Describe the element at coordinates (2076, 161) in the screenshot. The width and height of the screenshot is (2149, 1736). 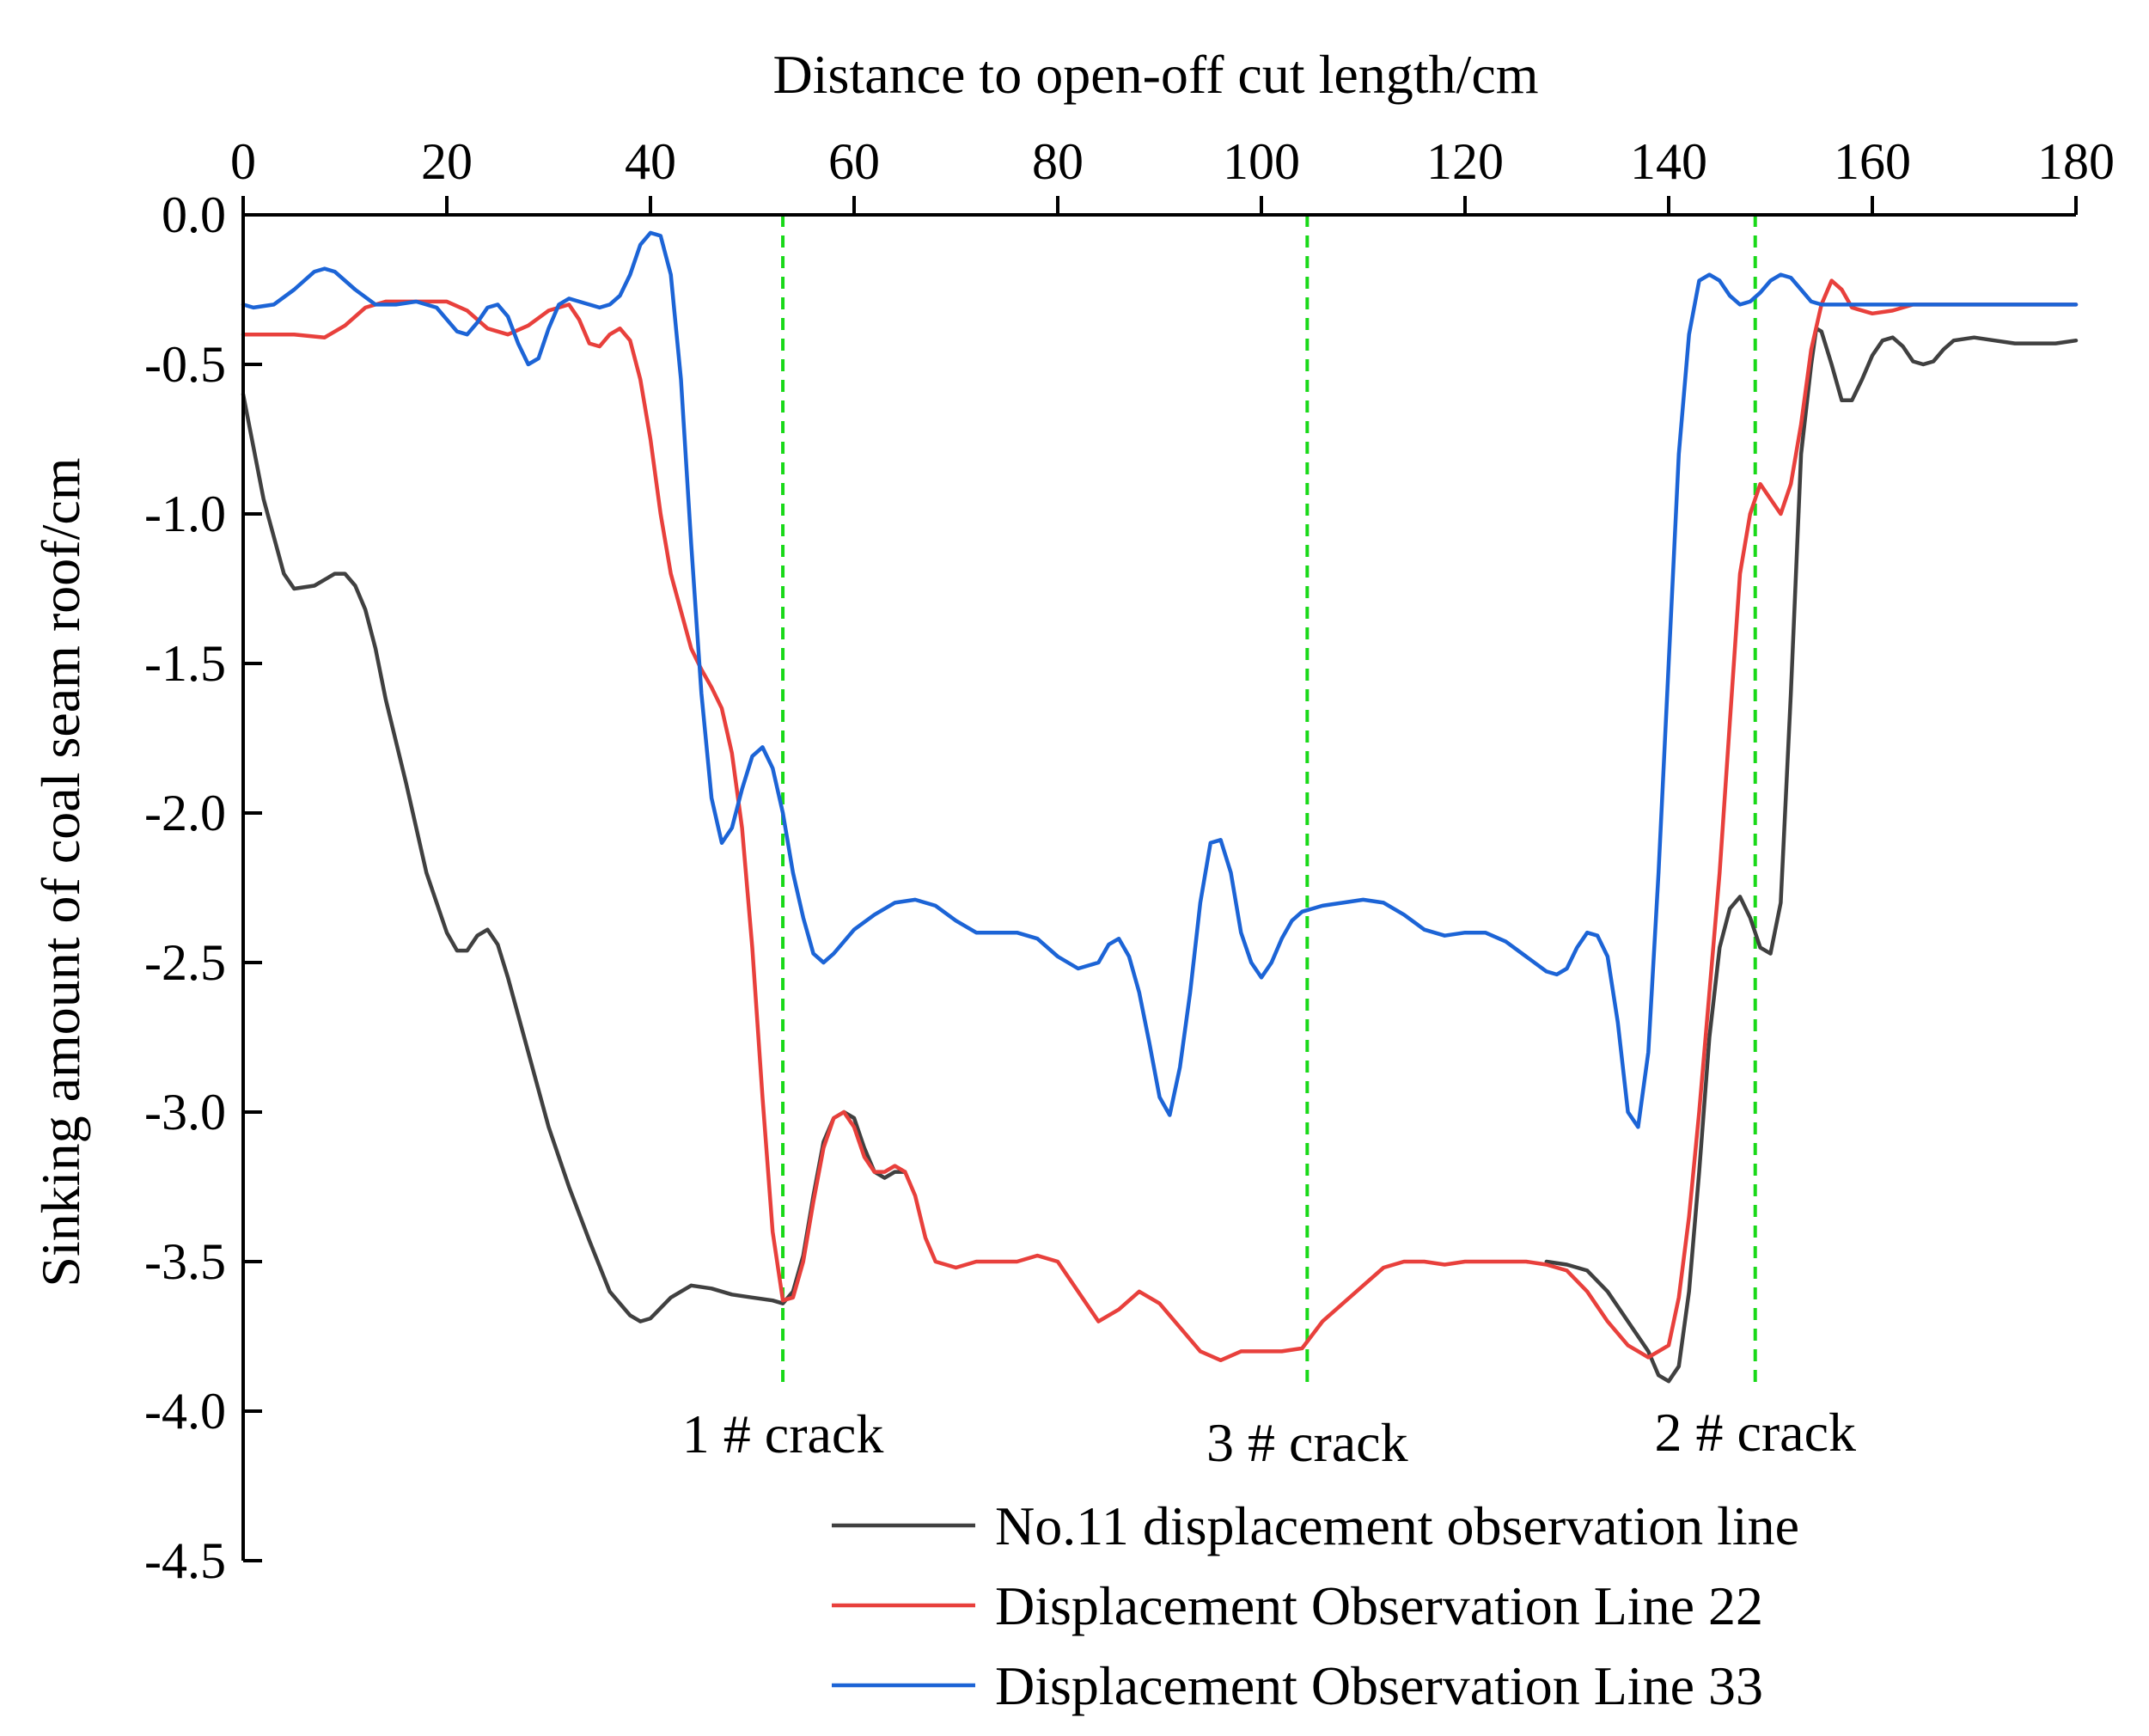
I see `x-tick-label: 180` at that location.